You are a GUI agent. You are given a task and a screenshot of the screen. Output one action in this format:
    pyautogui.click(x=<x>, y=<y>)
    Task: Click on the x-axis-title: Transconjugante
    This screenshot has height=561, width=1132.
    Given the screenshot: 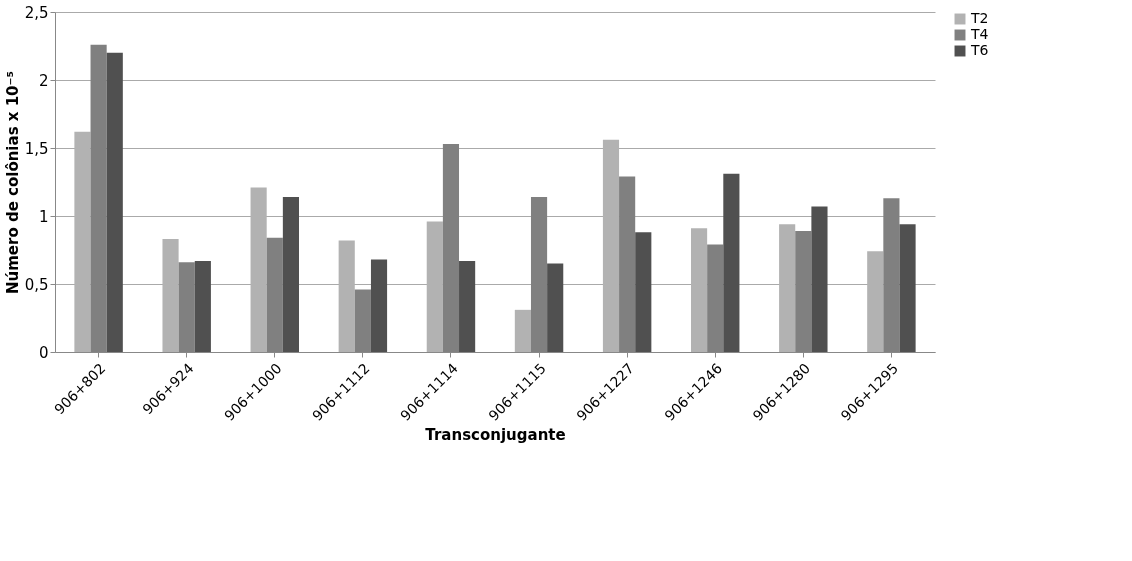 What is the action you would take?
    pyautogui.click(x=495, y=434)
    